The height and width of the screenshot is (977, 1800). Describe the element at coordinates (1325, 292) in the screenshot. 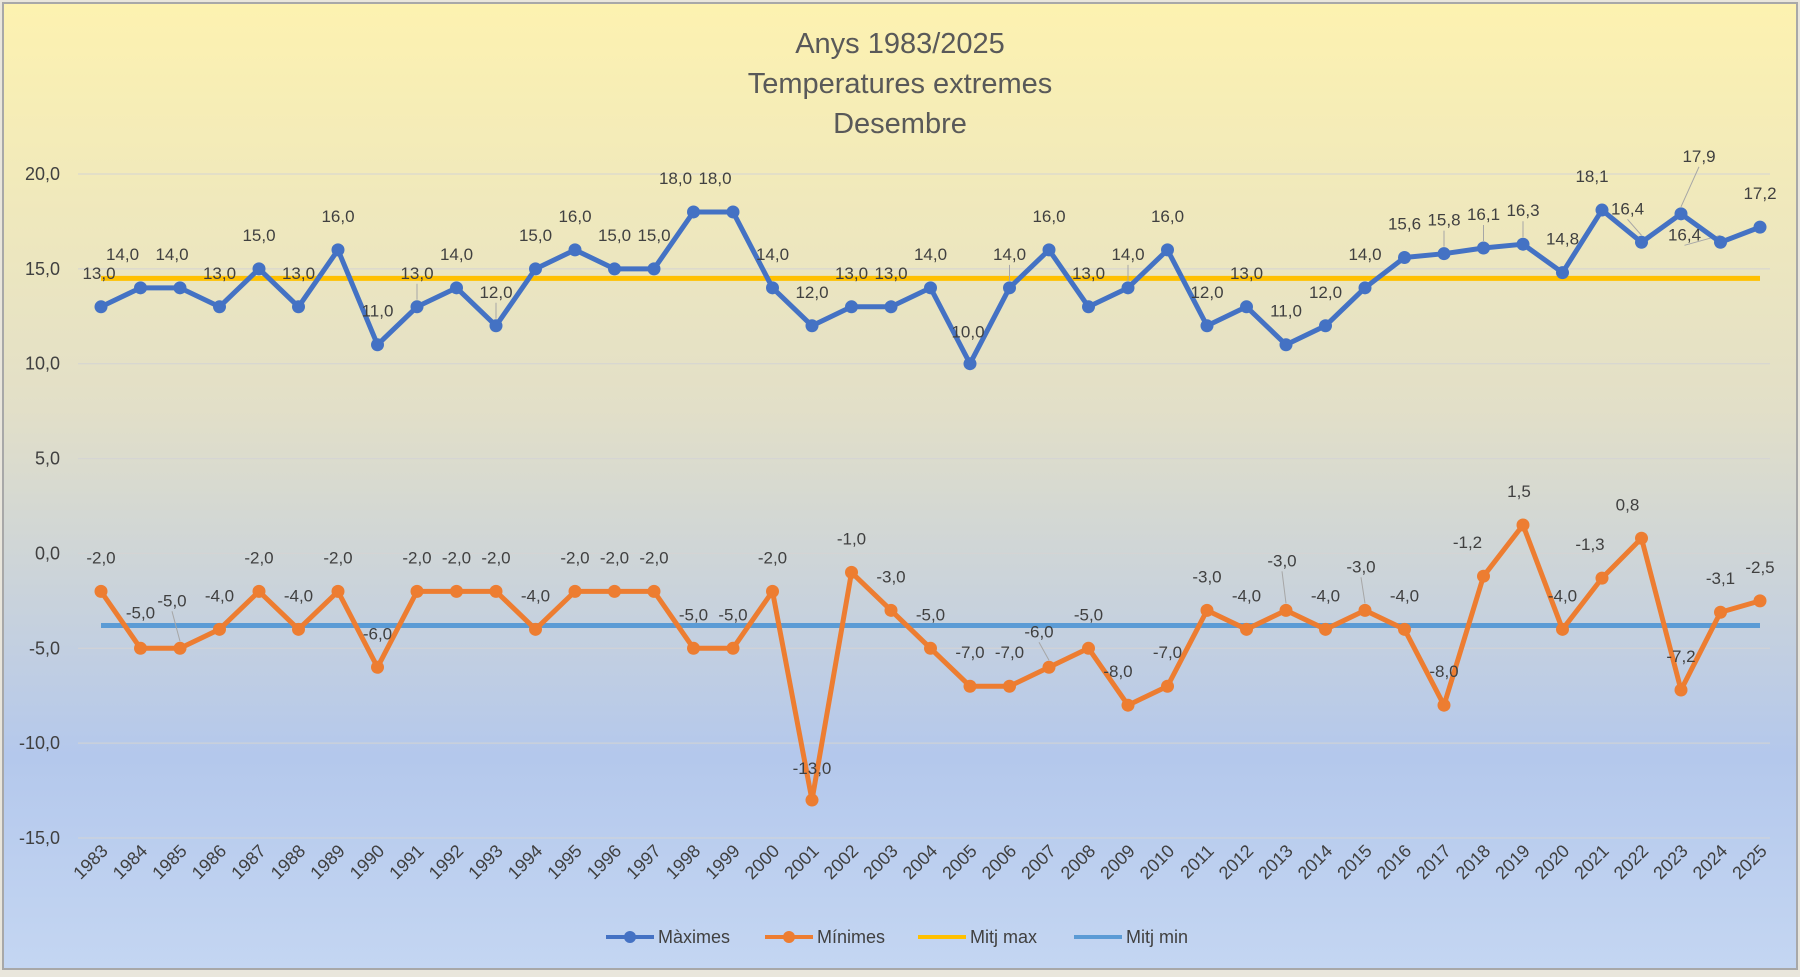

I see `maximes-data-label: 12,0` at that location.